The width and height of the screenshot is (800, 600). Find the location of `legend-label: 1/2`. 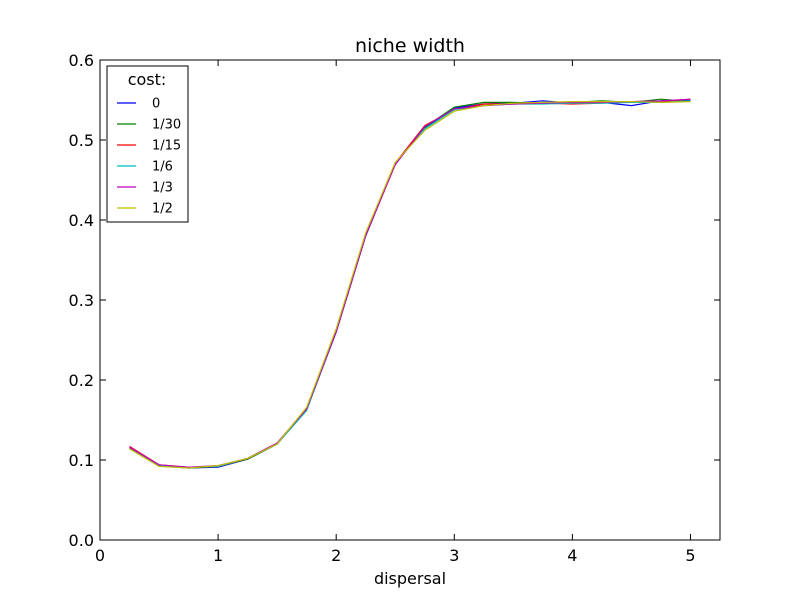

legend-label: 1/2 is located at coordinates (162, 209).